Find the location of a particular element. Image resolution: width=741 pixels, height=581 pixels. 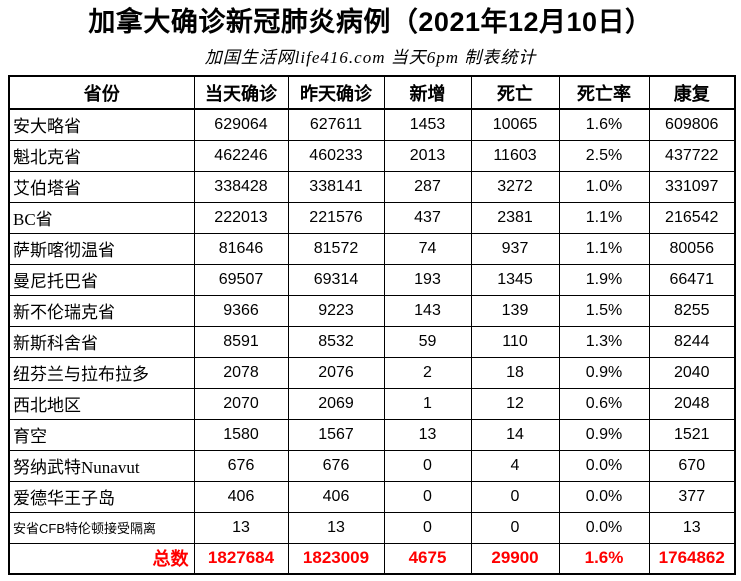

table-row: 安省CFB特伦顿接受隔离 13 13 0 0 0.0% 13 is located at coordinates (372, 527).